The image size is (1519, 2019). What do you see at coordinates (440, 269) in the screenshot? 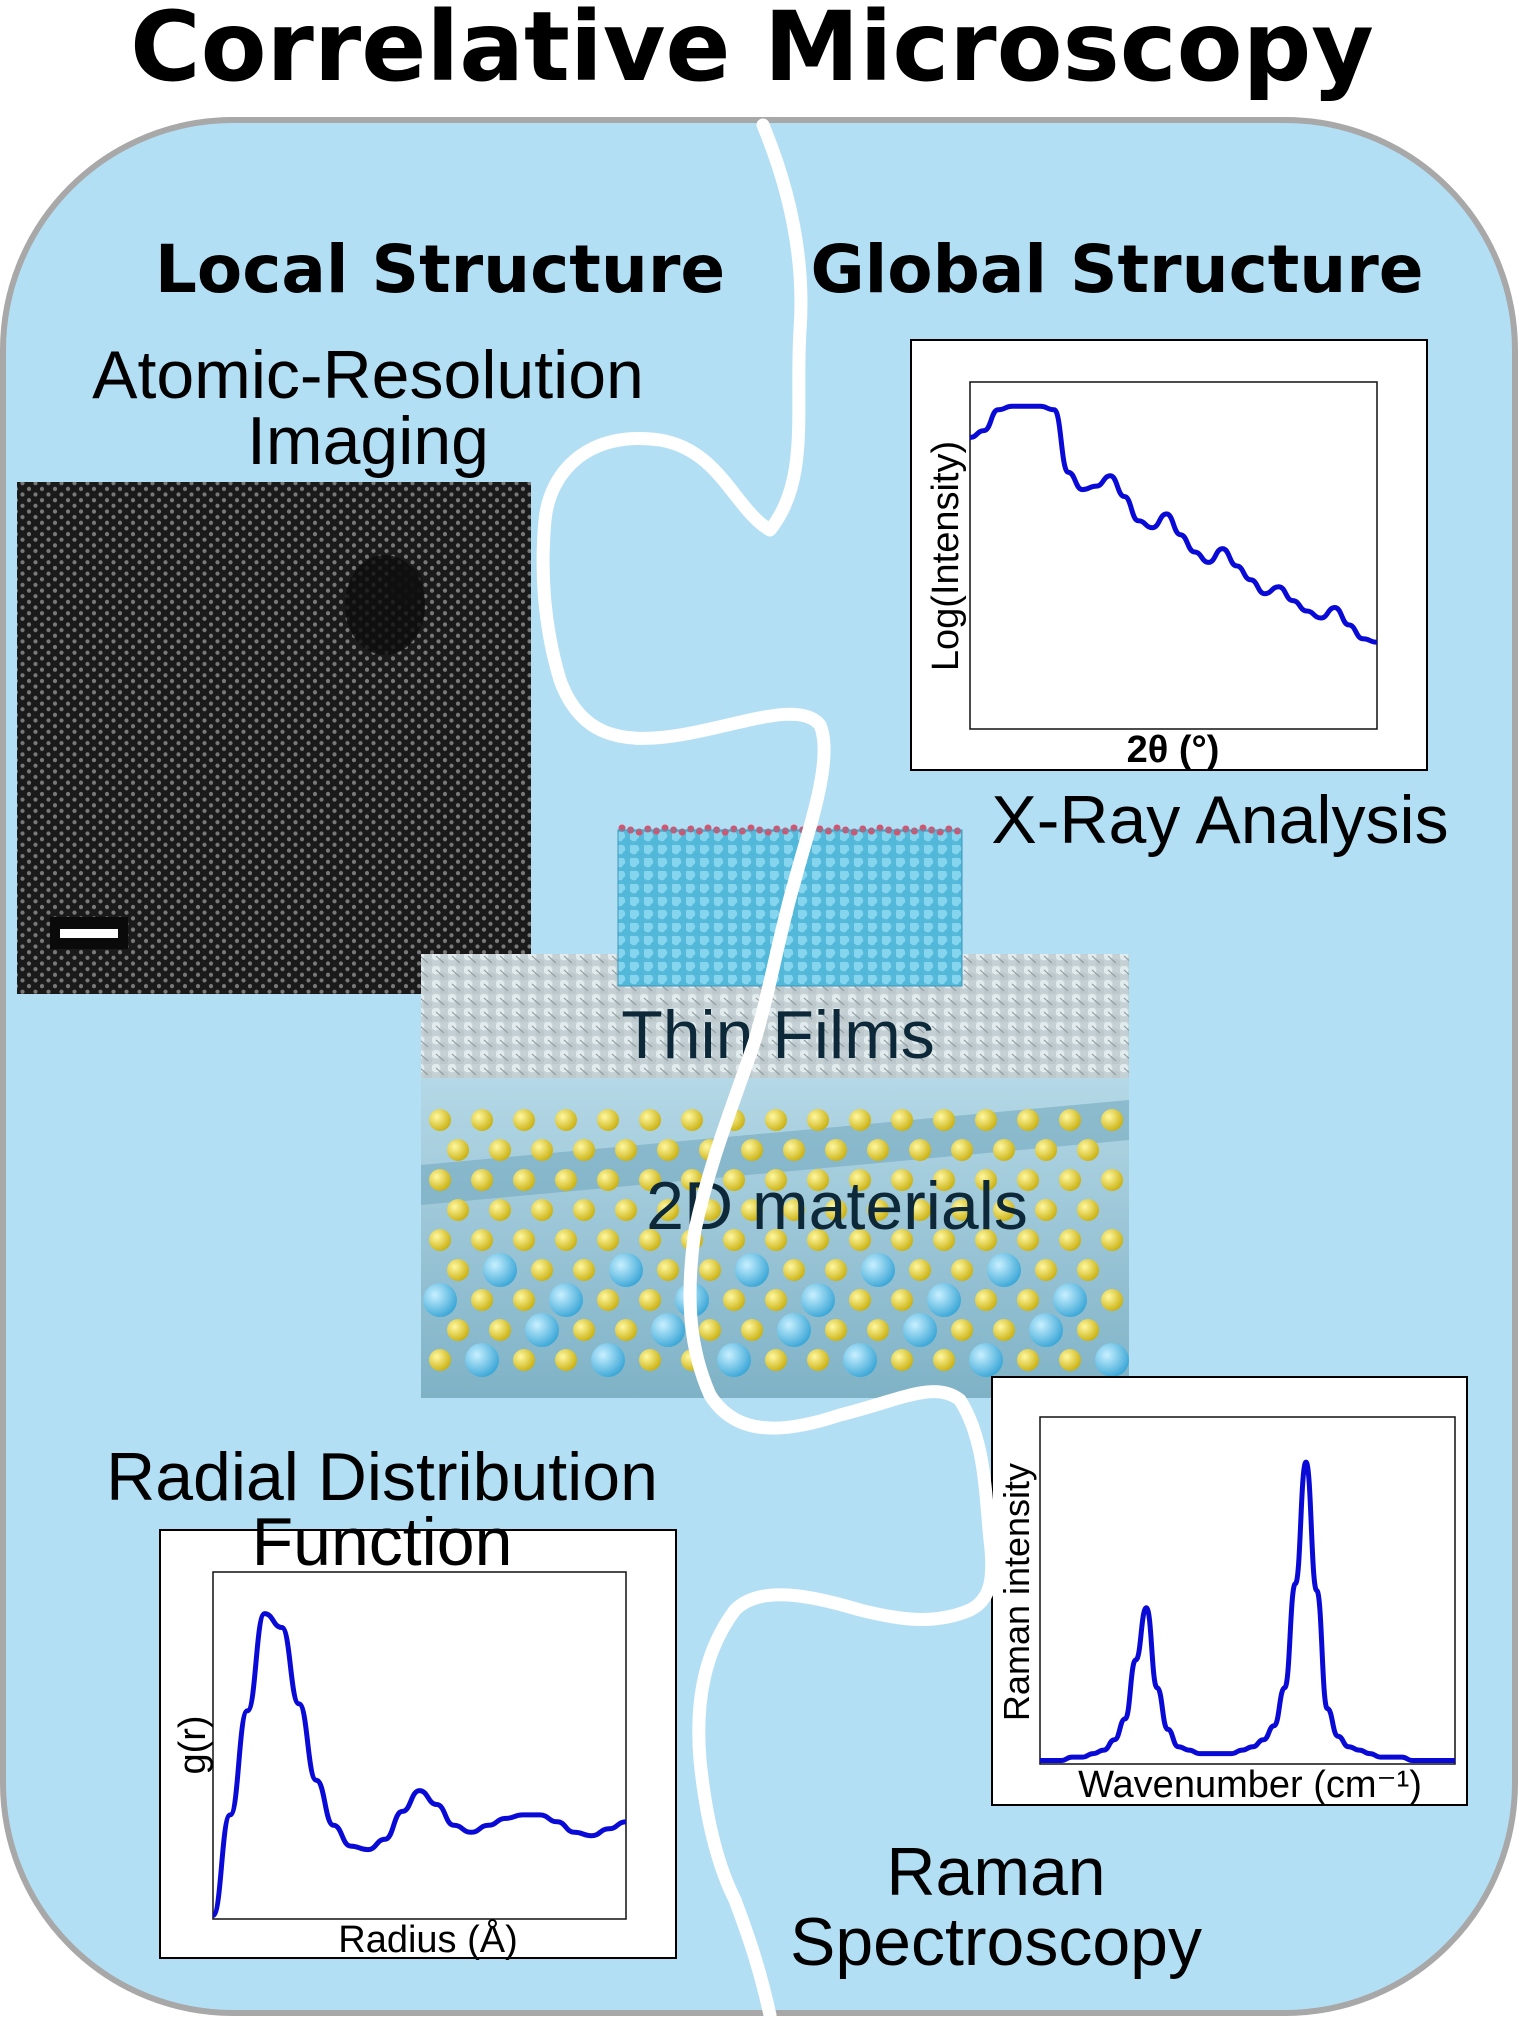
I see `local-structure-heading: Local Structure` at bounding box center [440, 269].